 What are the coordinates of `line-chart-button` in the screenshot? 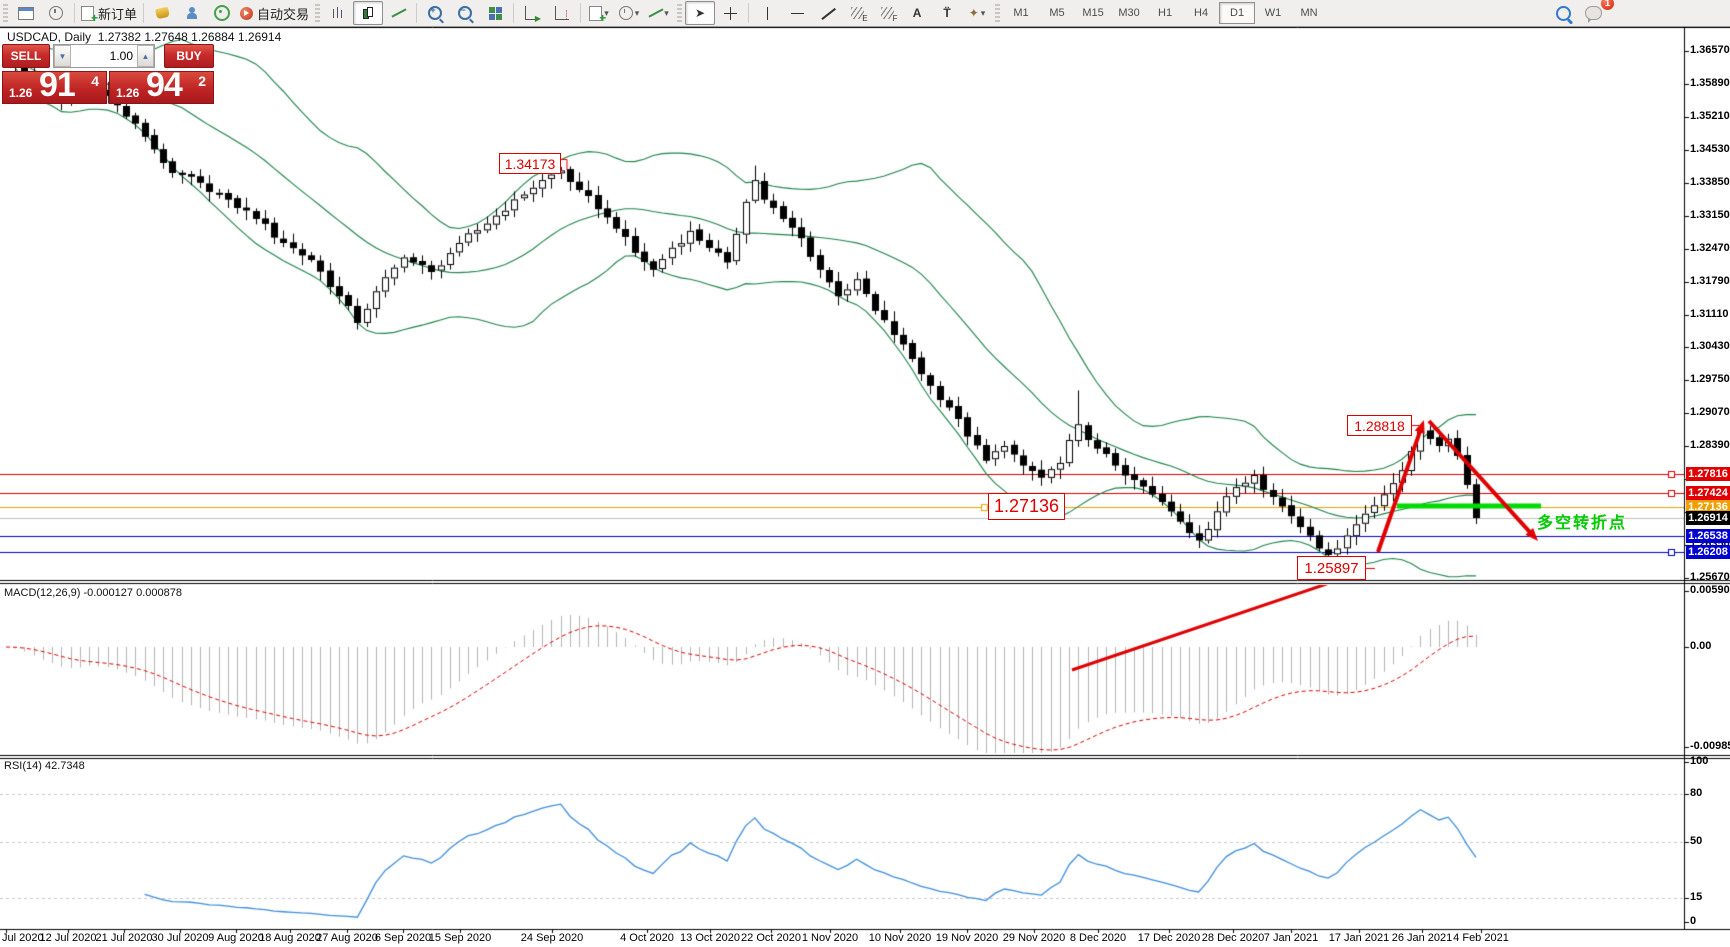 It's located at (398, 13).